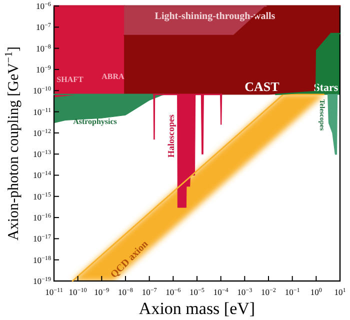 The height and width of the screenshot is (320, 350). I want to click on x-tick-label: 10$^{−4}$, so click(220, 292).